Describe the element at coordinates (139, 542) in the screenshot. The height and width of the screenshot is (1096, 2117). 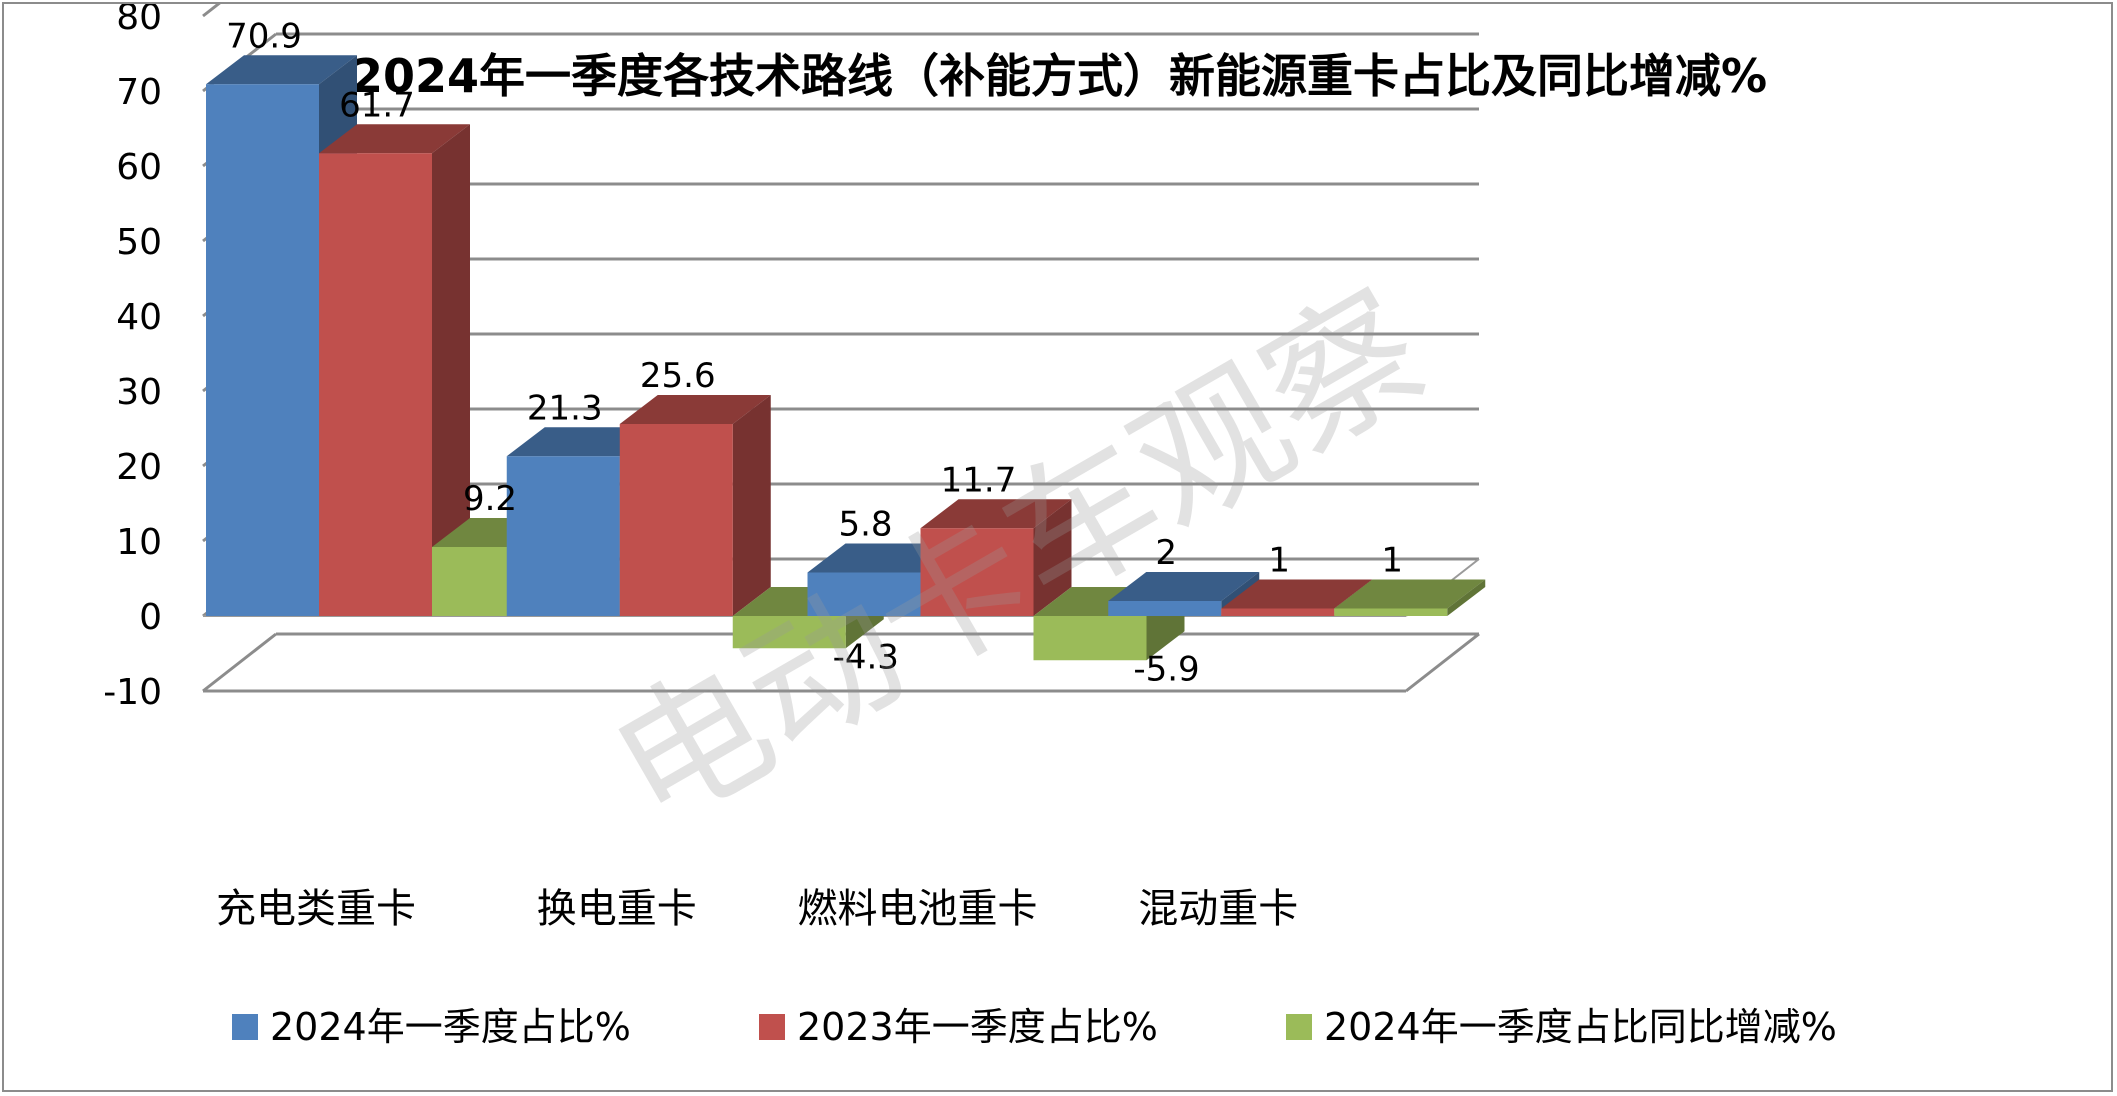
I see `y-tick-label: 10` at that location.